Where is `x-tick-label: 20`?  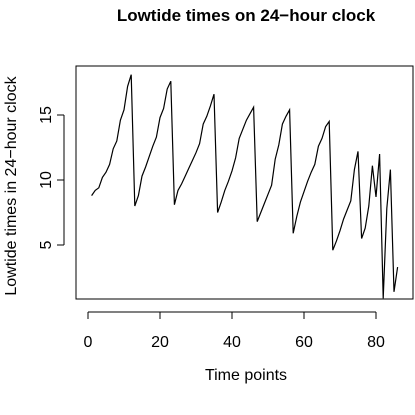 x-tick-label: 20 is located at coordinates (160, 342).